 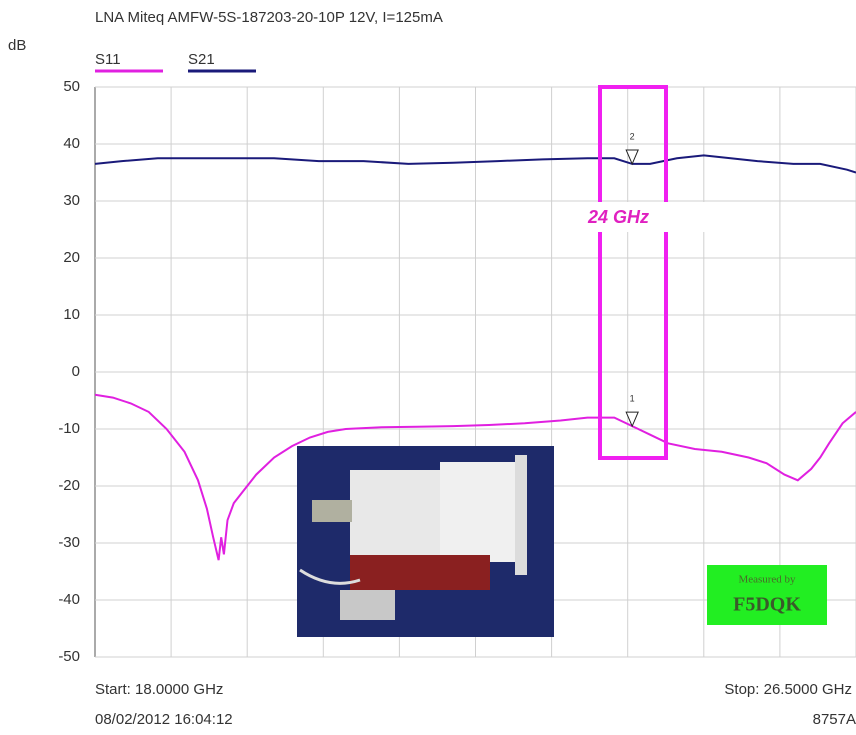 What do you see at coordinates (834, 719) in the screenshot?
I see `instrument: 8757A` at bounding box center [834, 719].